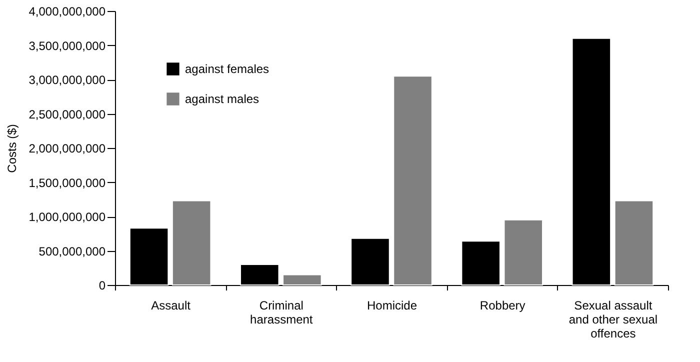  I want to click on x-tick-label: Criminal harassment, so click(282, 312).